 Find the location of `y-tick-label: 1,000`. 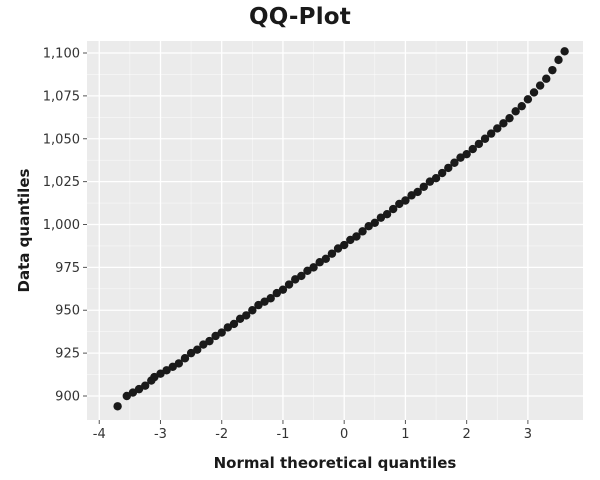

y-tick-label: 1,000 is located at coordinates (61, 225).